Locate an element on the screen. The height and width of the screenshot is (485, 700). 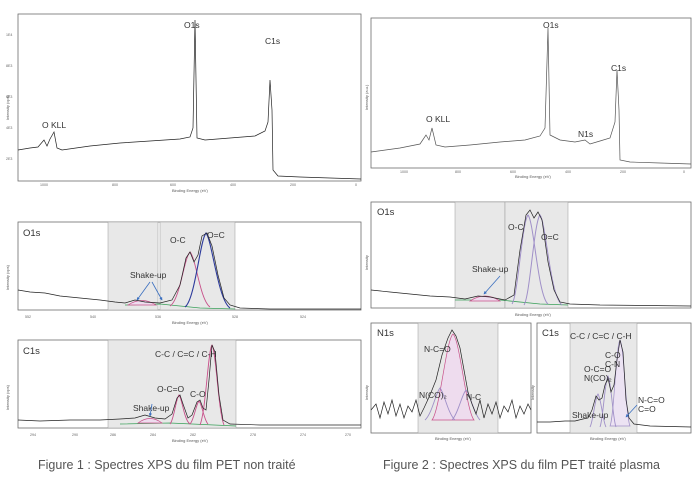
f2-c1s-shakeup-label: Shake-up is located at coordinates (590, 415).